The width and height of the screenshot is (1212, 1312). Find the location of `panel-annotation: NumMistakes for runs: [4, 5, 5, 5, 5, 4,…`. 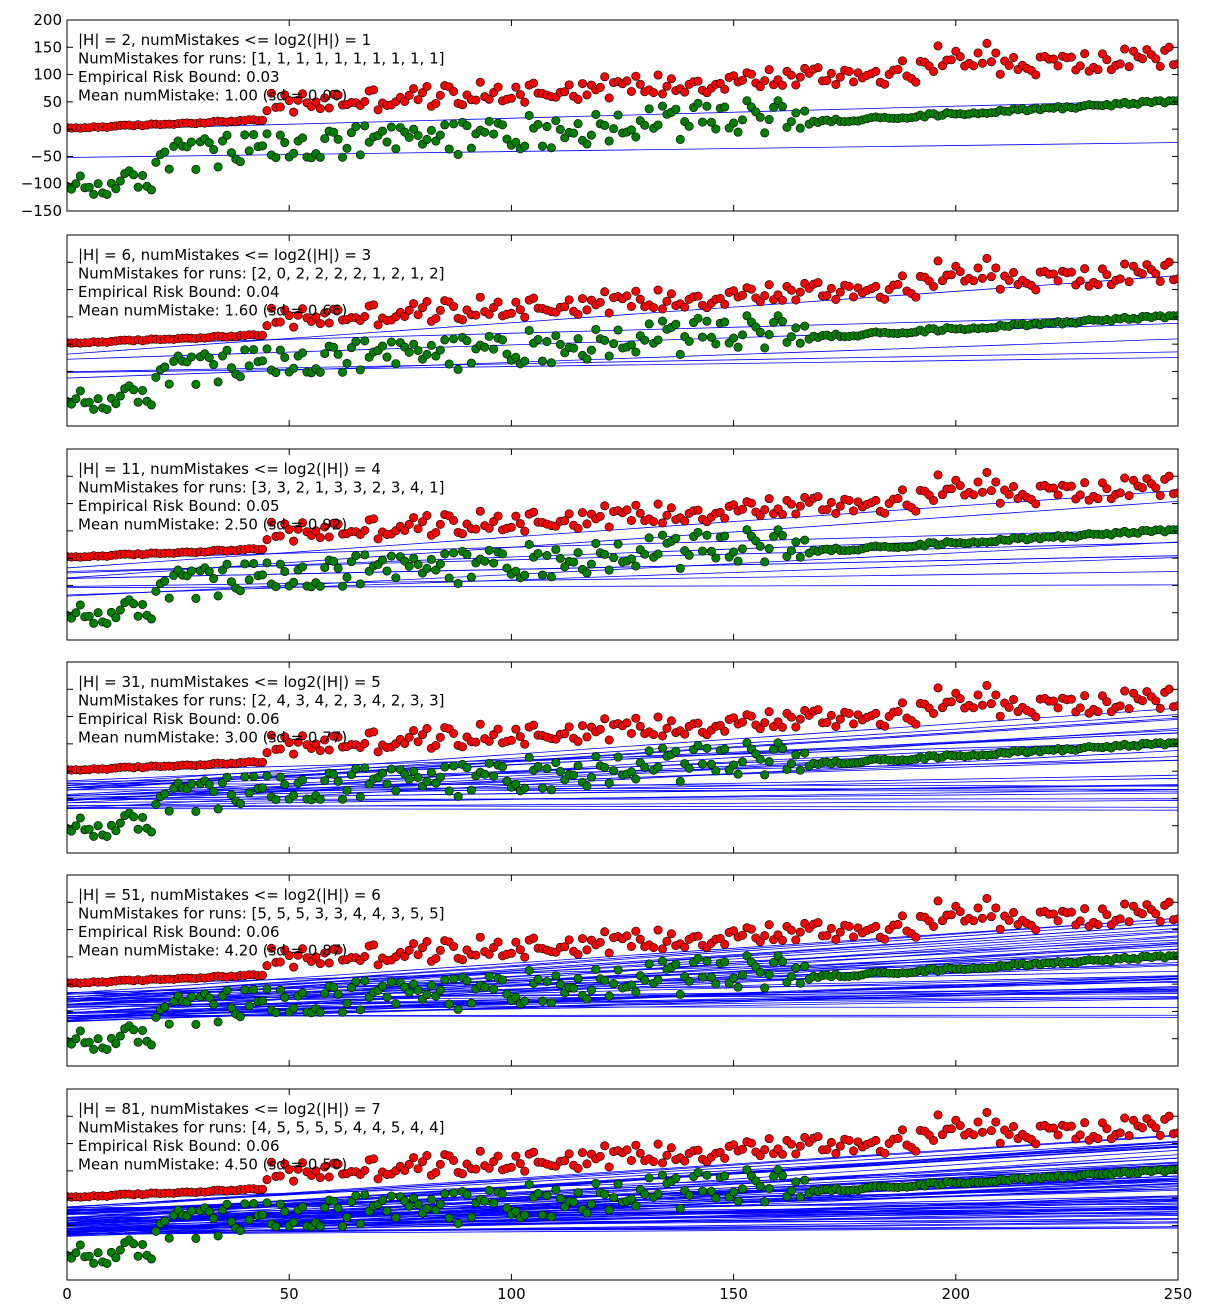

panel-annotation: NumMistakes for runs: [4, 5, 5, 5, 5, 4,… is located at coordinates (261, 1128).